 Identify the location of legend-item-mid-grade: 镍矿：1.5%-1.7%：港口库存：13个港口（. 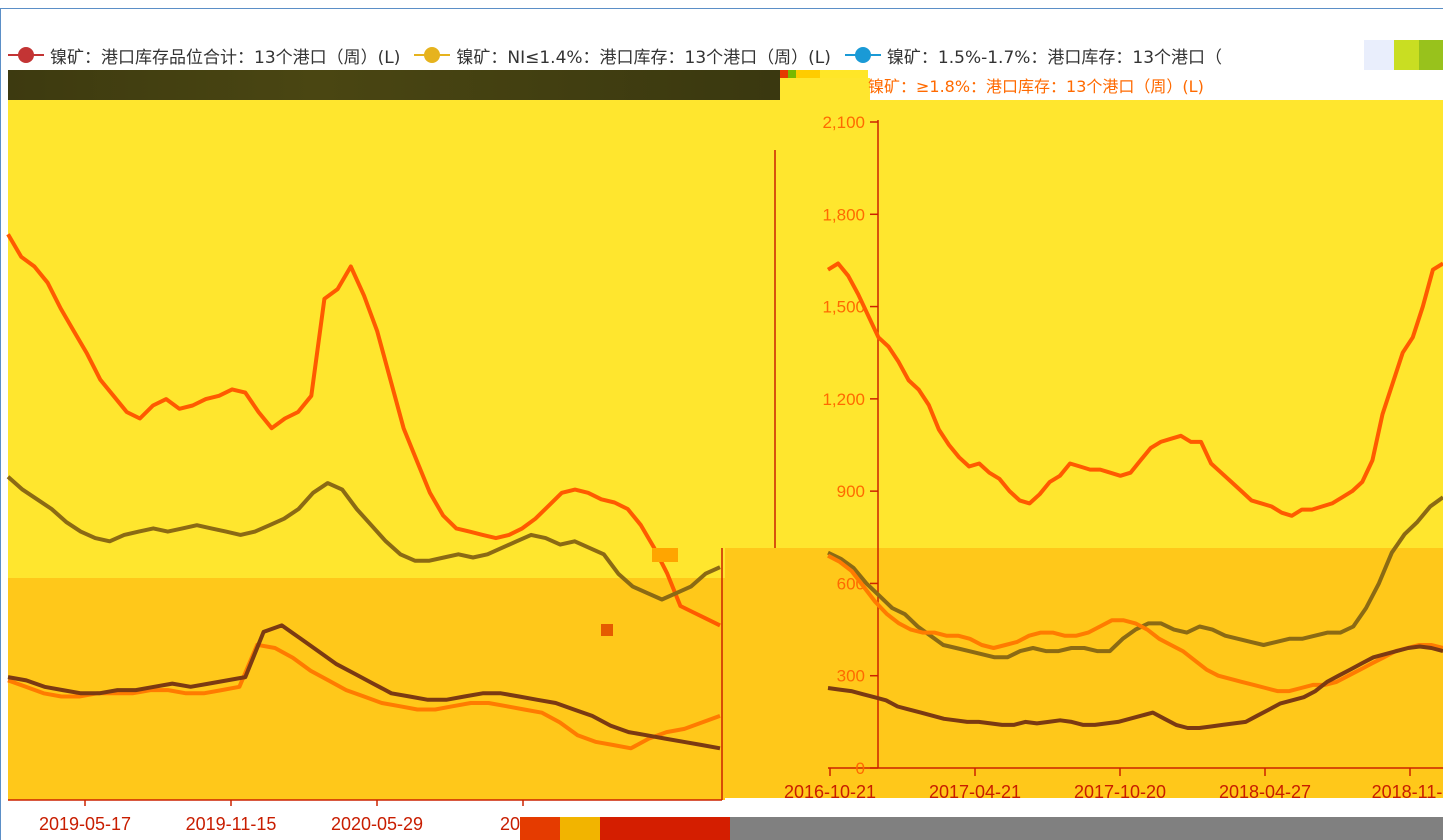
(1033, 55).